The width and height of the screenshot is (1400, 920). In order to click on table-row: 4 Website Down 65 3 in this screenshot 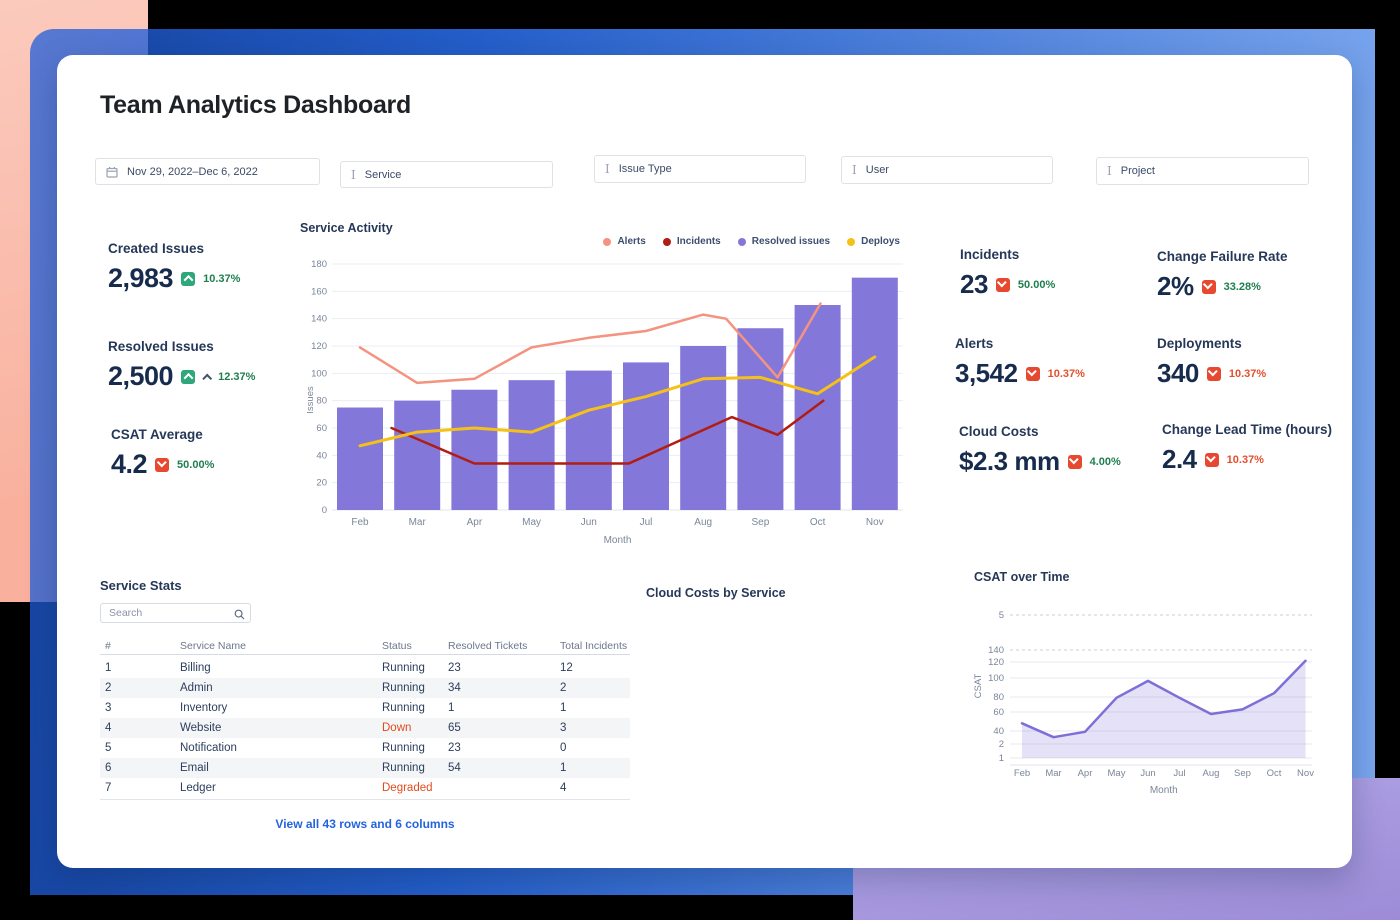, I will do `click(365, 728)`.